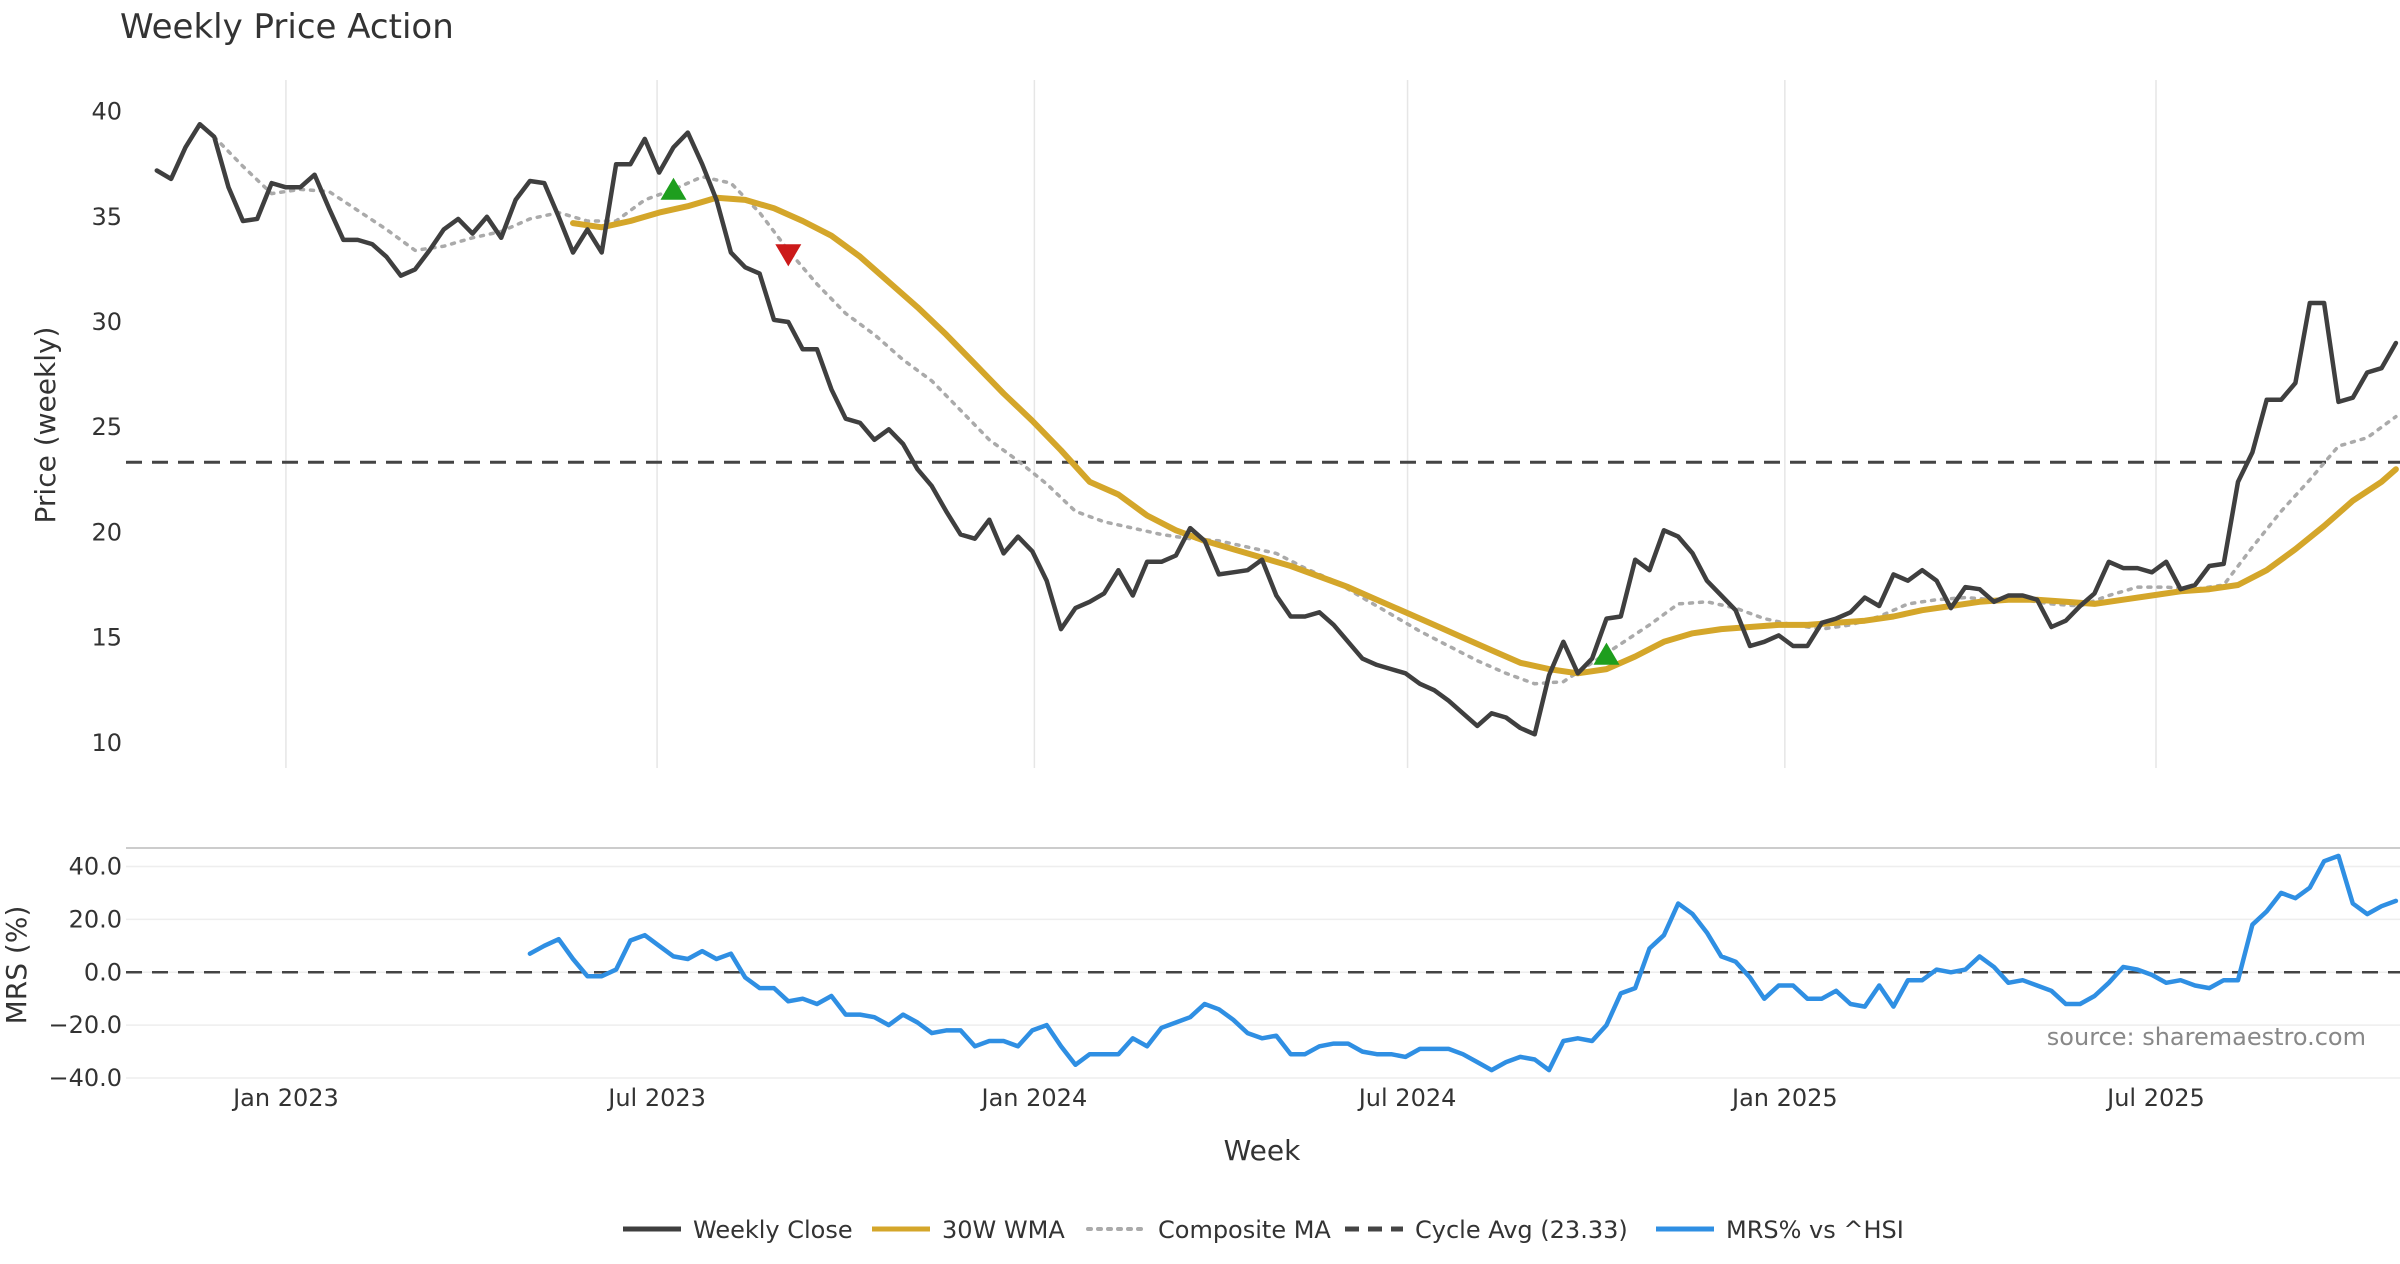  What do you see at coordinates (2155, 1098) in the screenshot?
I see `x-tick-label: Jul 2025` at bounding box center [2155, 1098].